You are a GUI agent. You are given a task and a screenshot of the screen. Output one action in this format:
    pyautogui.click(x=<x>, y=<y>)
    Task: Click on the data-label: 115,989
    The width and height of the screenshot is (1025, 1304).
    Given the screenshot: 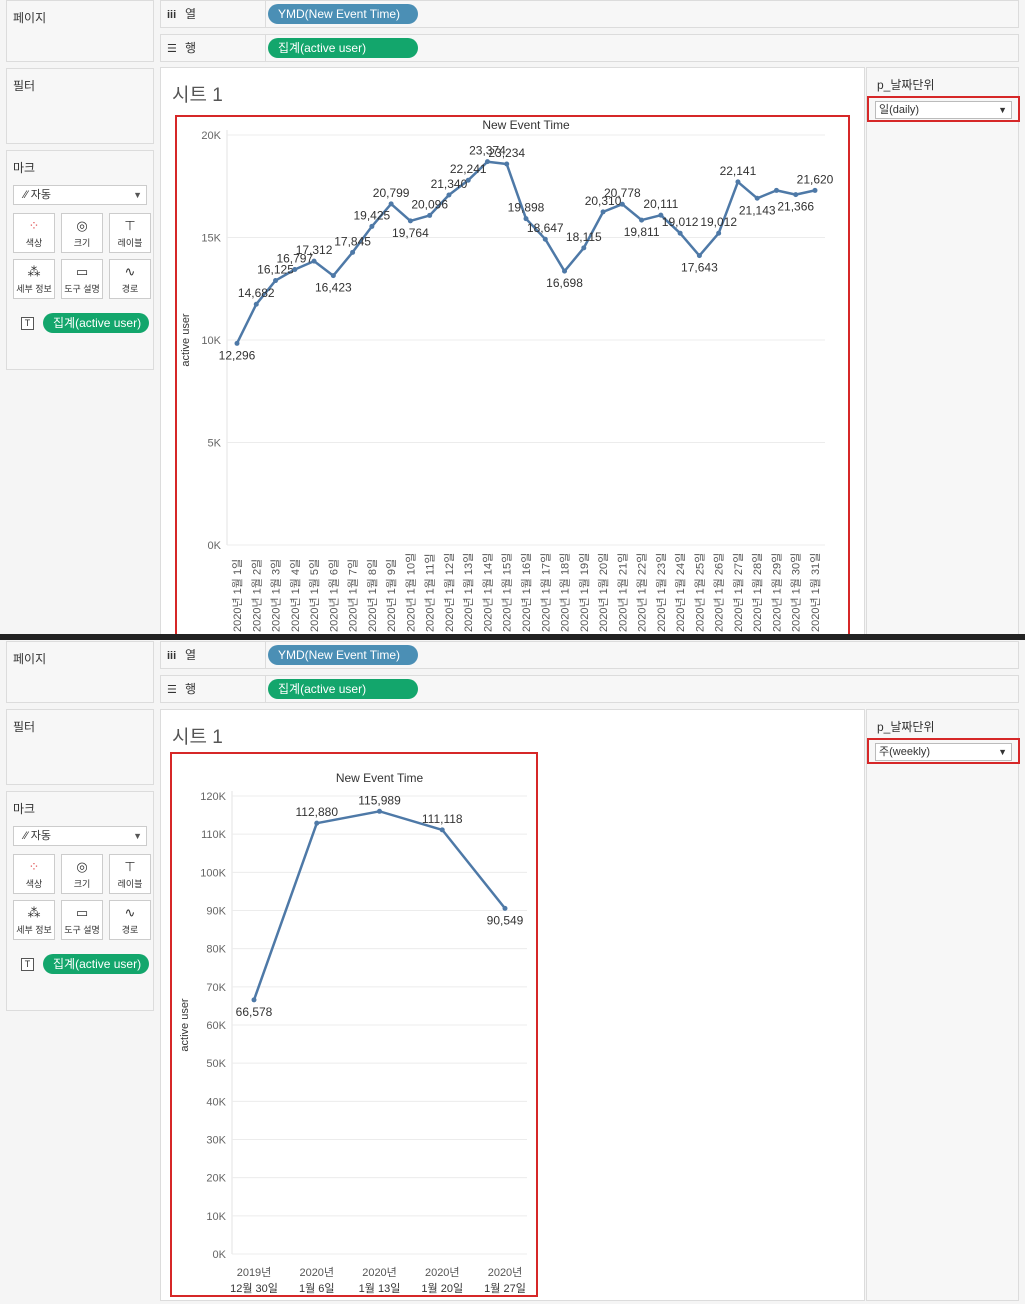 What is the action you would take?
    pyautogui.click(x=379, y=800)
    